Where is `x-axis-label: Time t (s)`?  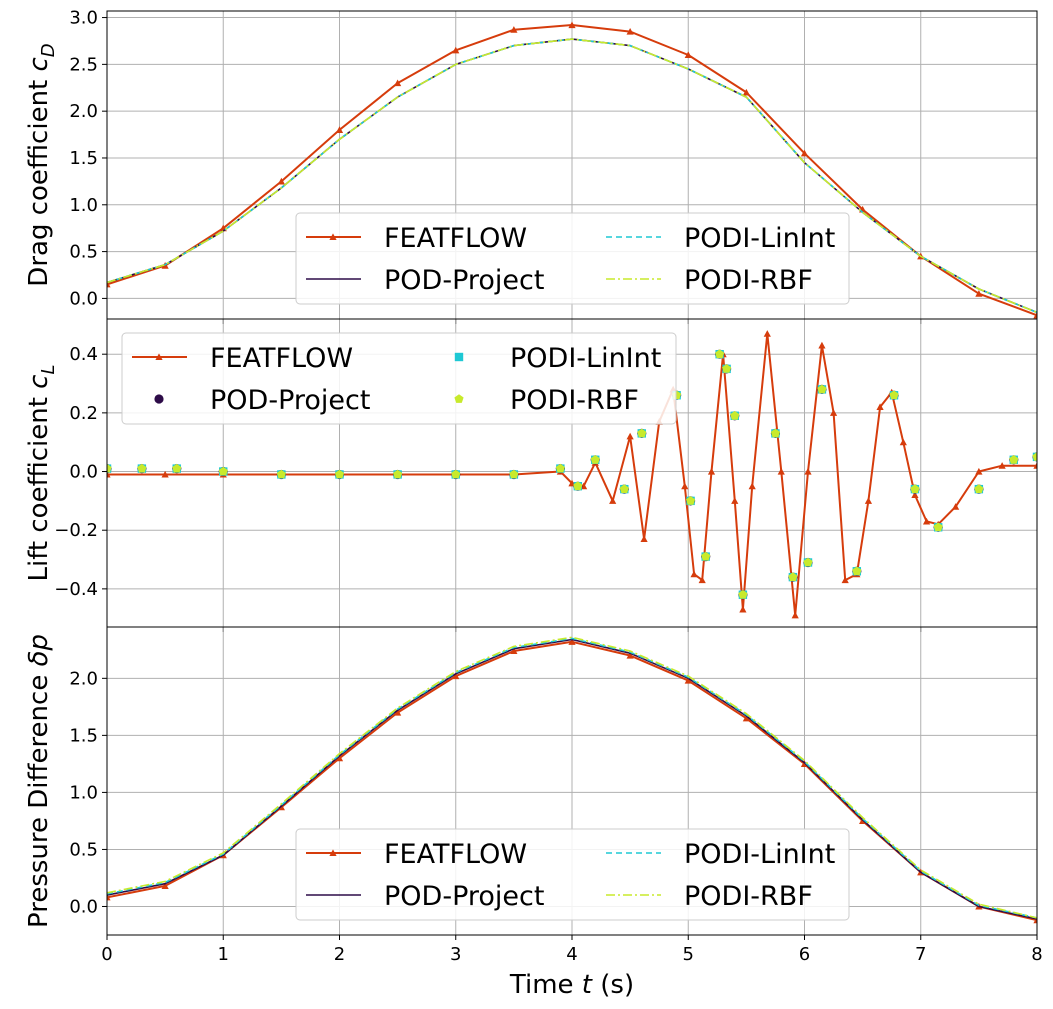 x-axis-label: Time t (s) is located at coordinates (571, 985).